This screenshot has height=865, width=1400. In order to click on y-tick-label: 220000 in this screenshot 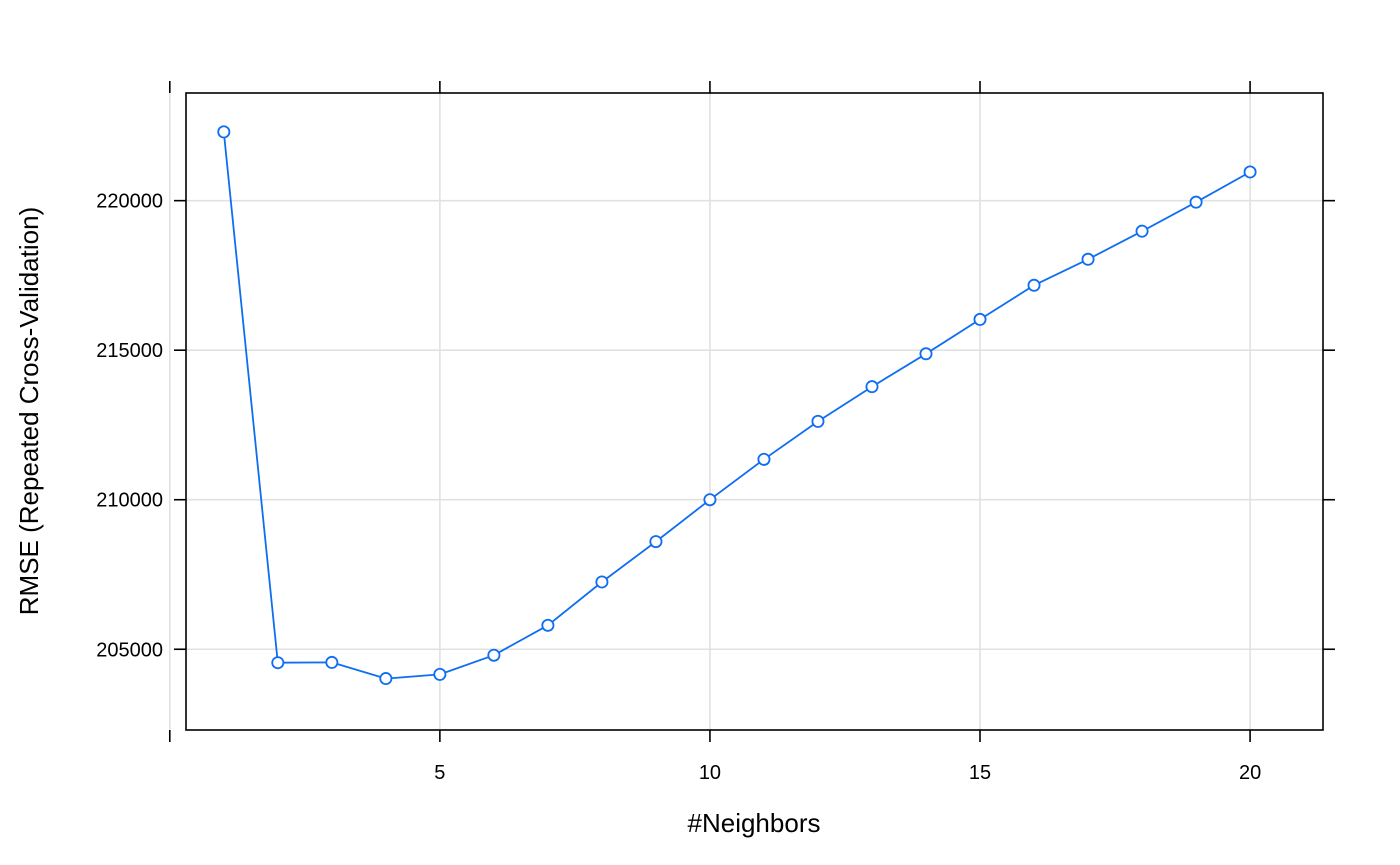, I will do `click(129, 202)`.